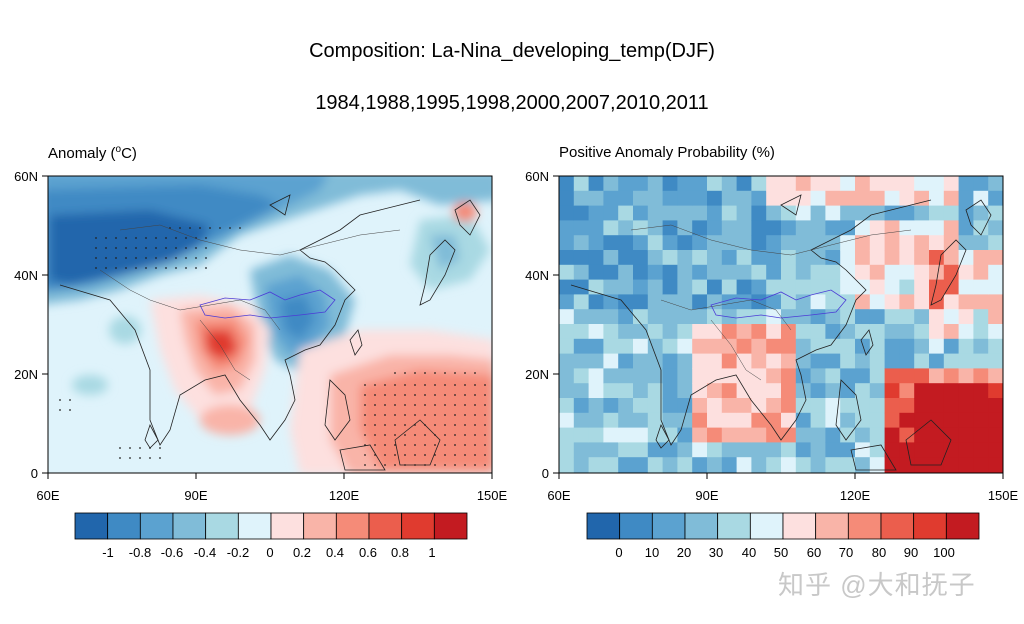 This screenshot has width=1024, height=624. I want to click on cb-label: 90, so click(911, 552).